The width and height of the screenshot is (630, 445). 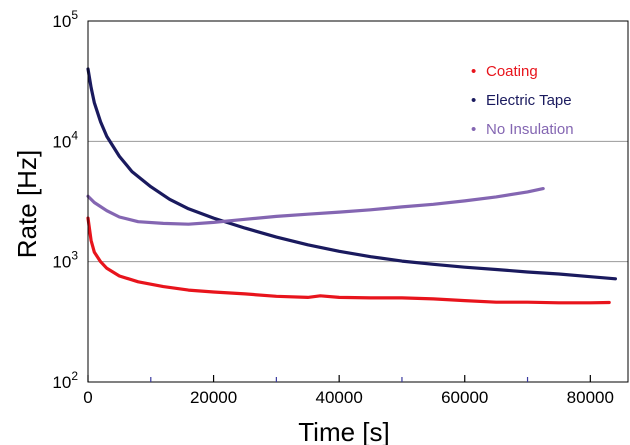 What do you see at coordinates (213, 397) in the screenshot?
I see `x-tick-label: 20000` at bounding box center [213, 397].